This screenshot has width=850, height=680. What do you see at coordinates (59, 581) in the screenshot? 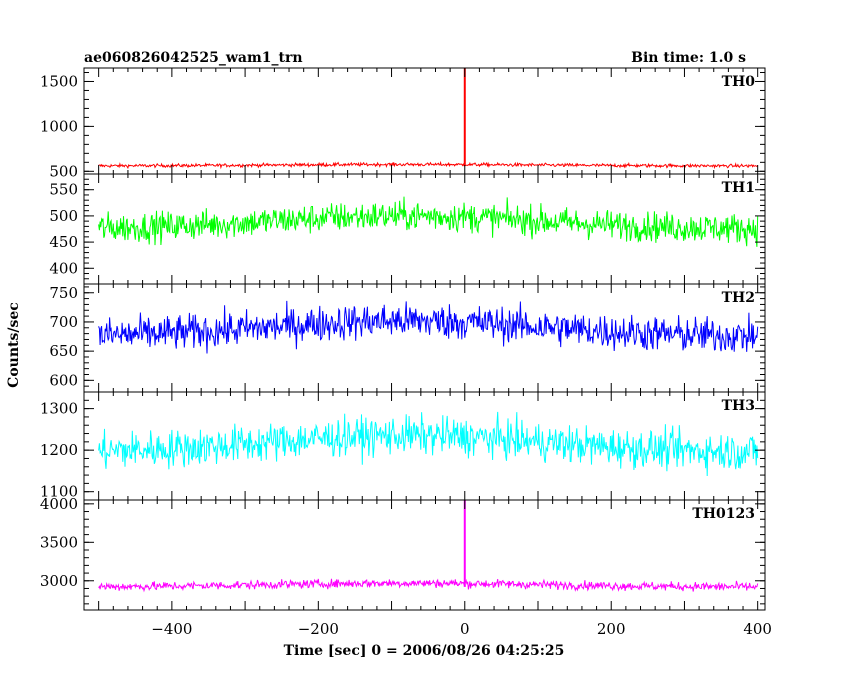
I see `y-tick-label: 3000` at bounding box center [59, 581].